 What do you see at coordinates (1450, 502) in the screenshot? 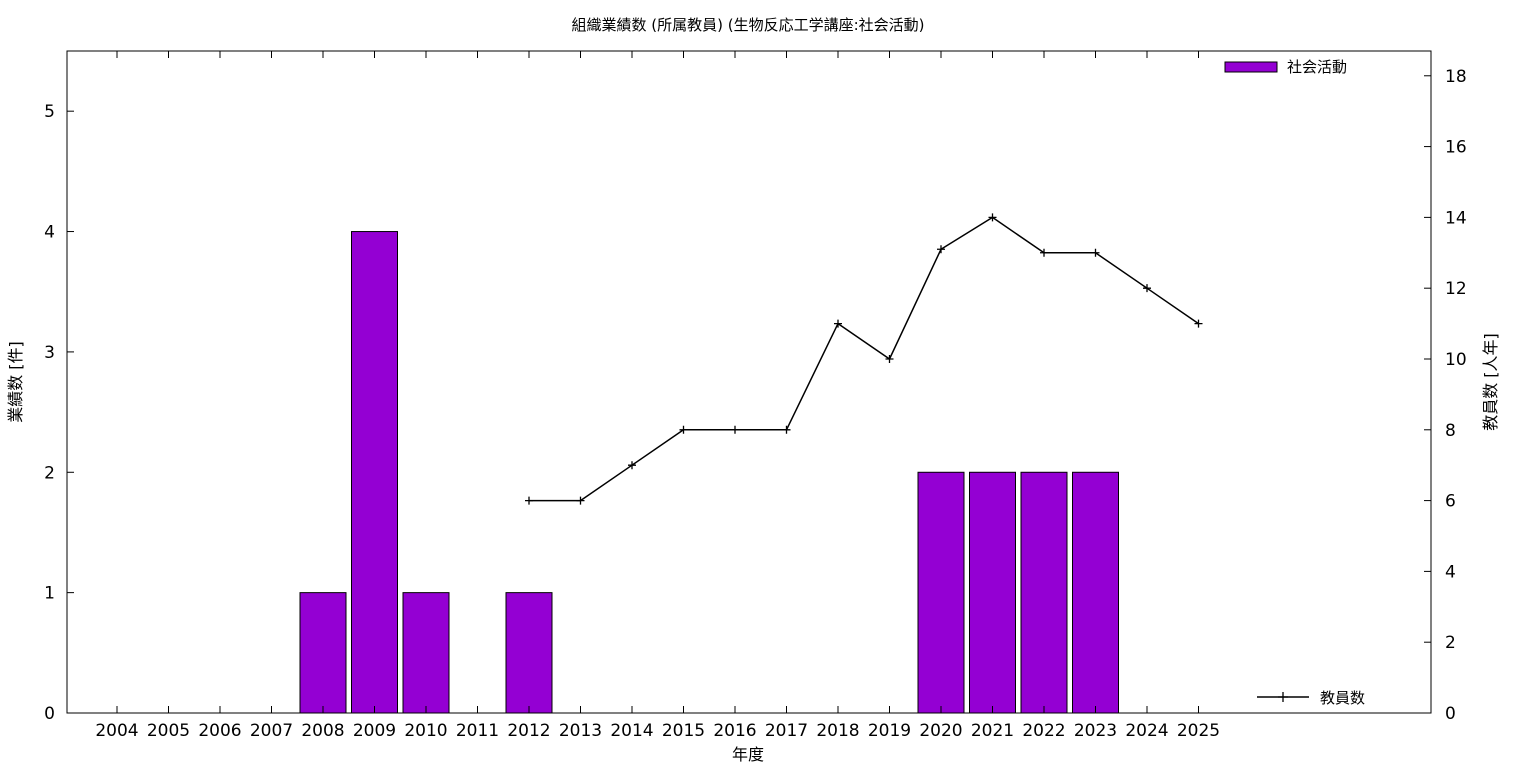
I see `y2-tick-label-6: 6` at bounding box center [1450, 502].